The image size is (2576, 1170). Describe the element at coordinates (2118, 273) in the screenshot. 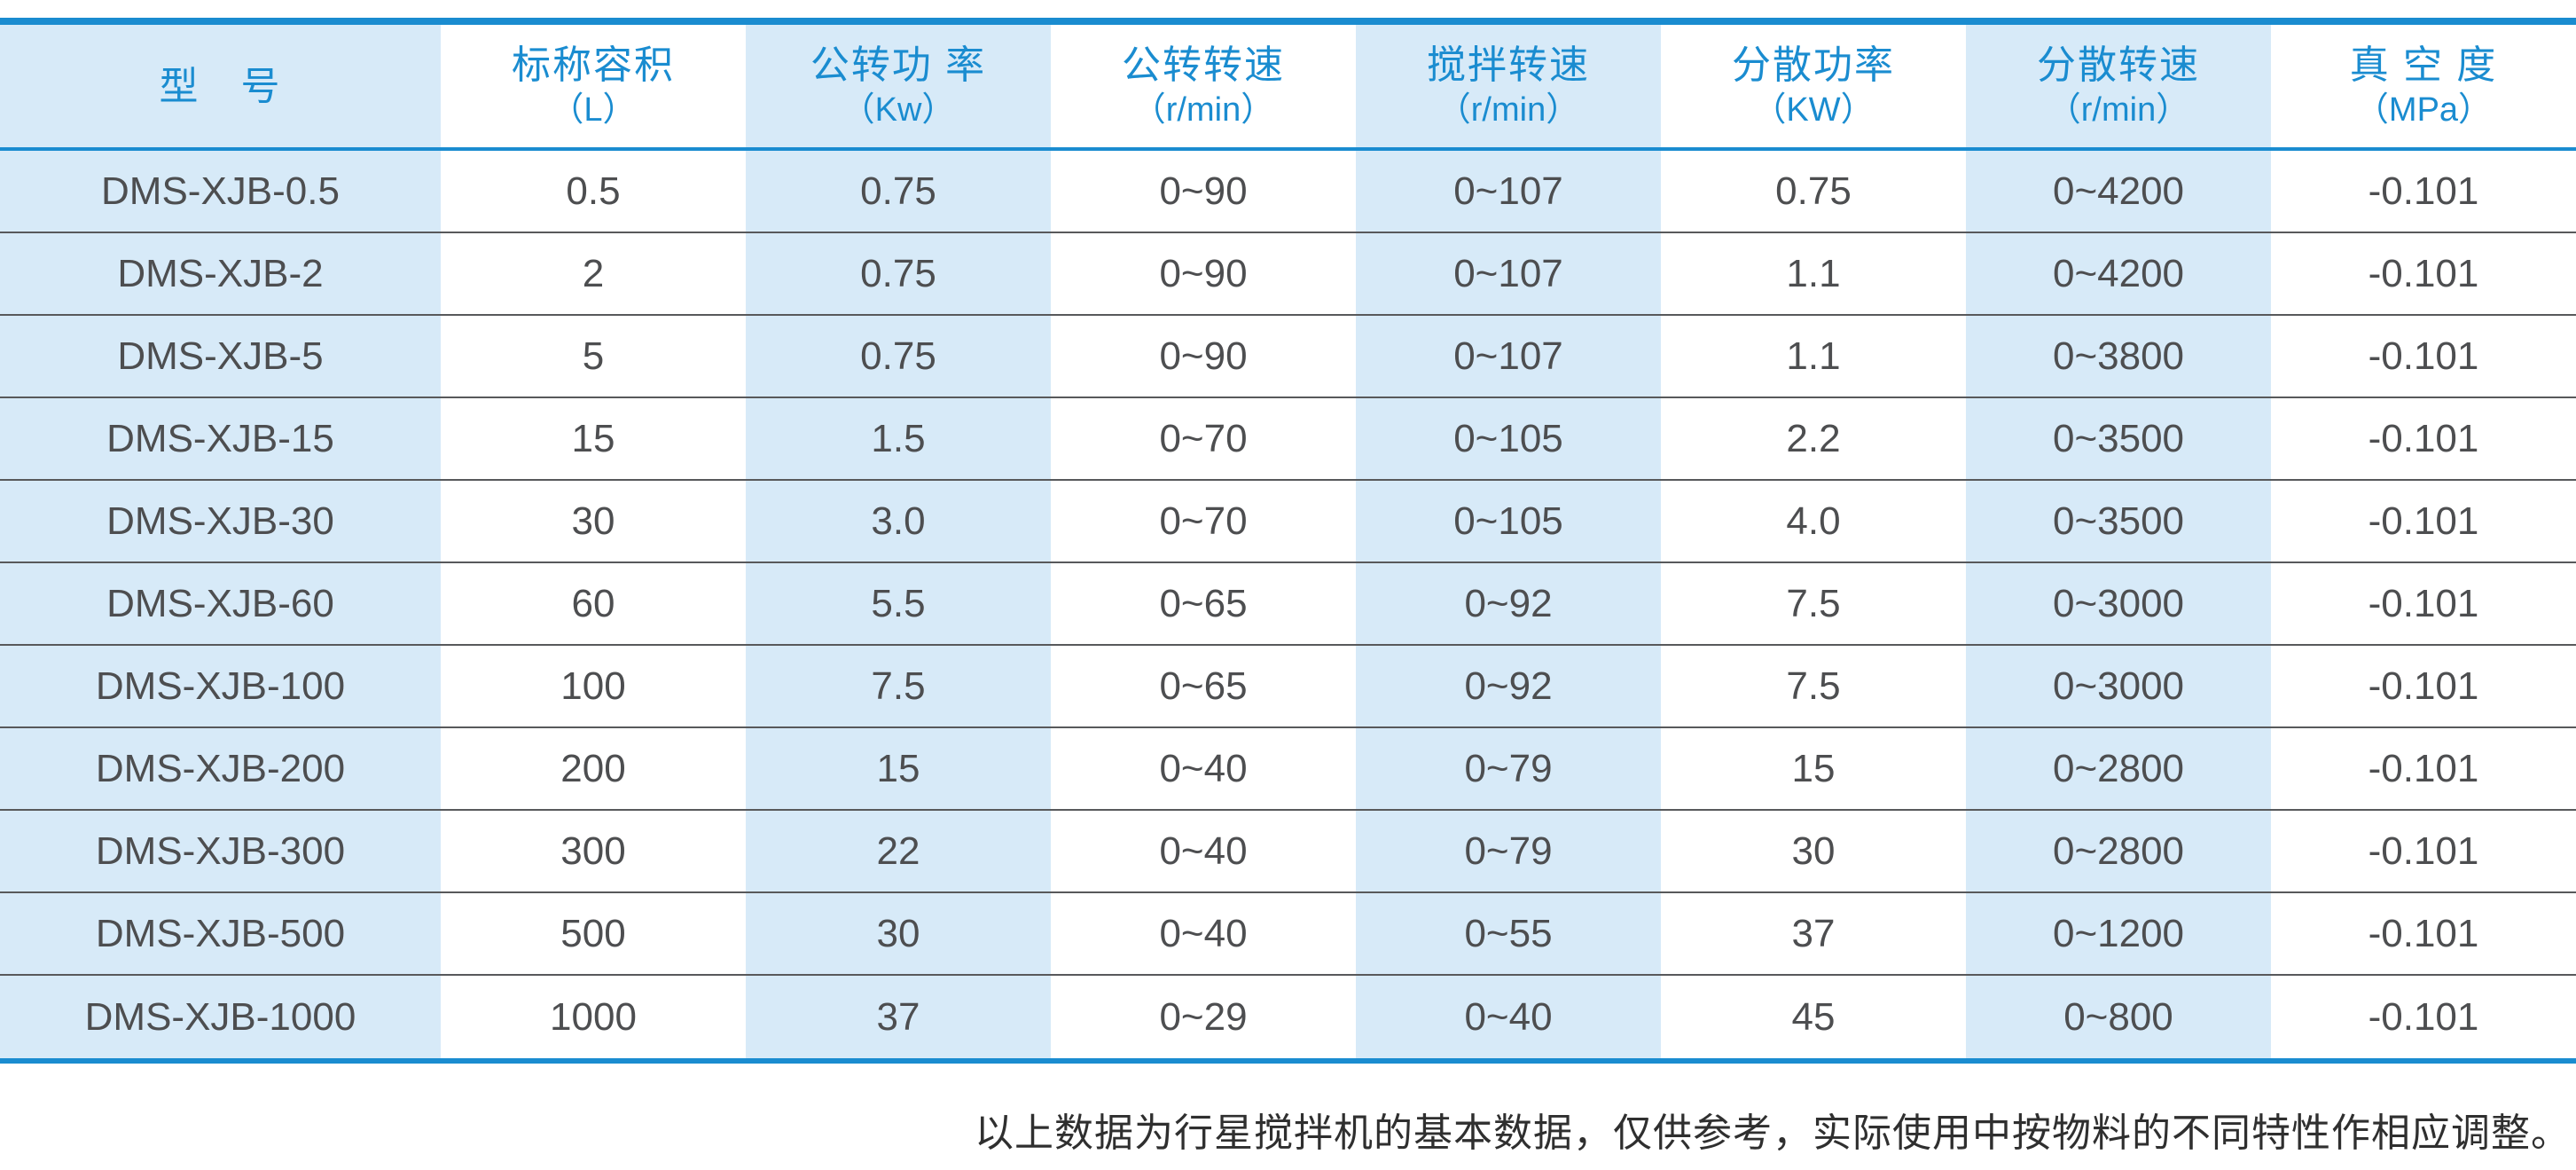

I see `cell-value: 0~4200` at that location.